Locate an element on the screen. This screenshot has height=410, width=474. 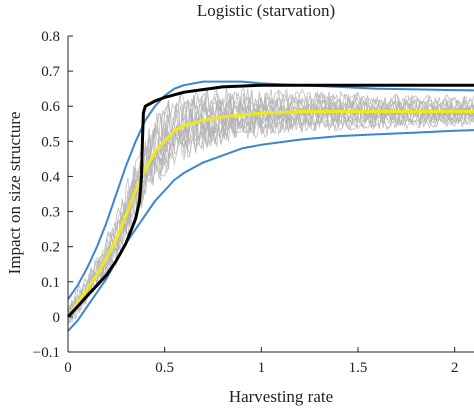
chart-title: Logistic (starvation) is located at coordinates (266, 10).